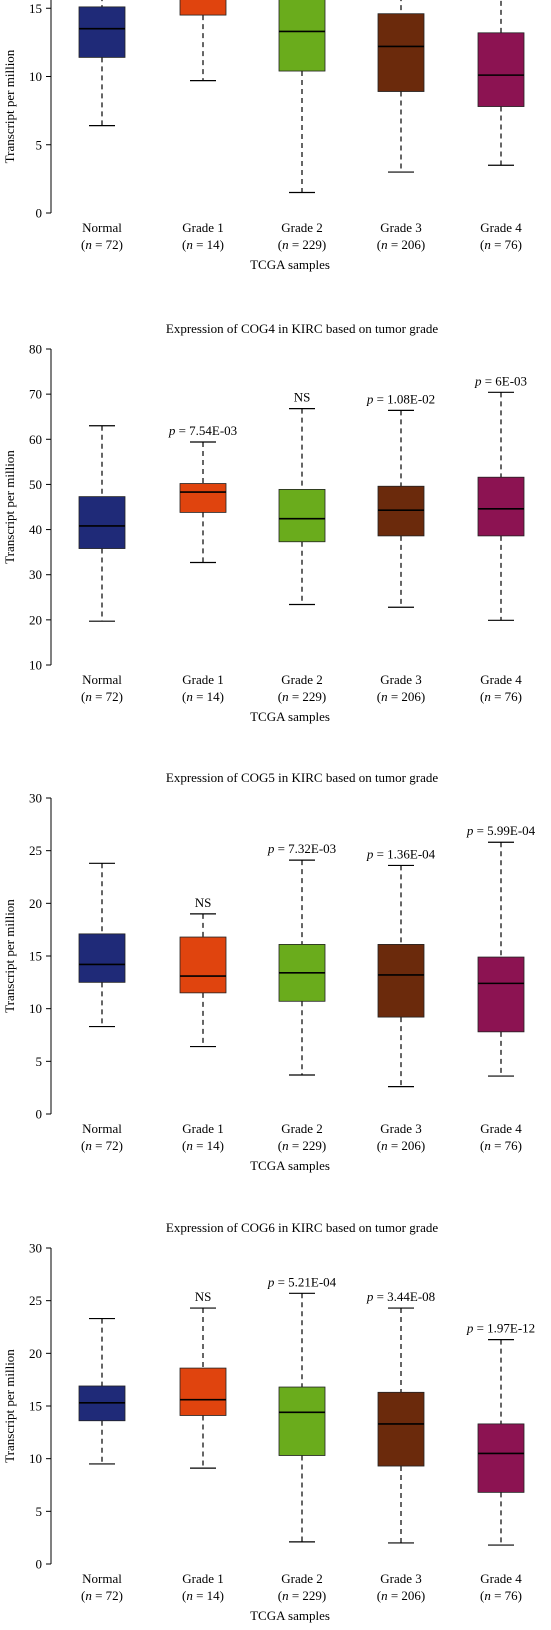 The height and width of the screenshot is (1630, 551). I want to click on significance-label: p = 1.08E-02, so click(400, 398).